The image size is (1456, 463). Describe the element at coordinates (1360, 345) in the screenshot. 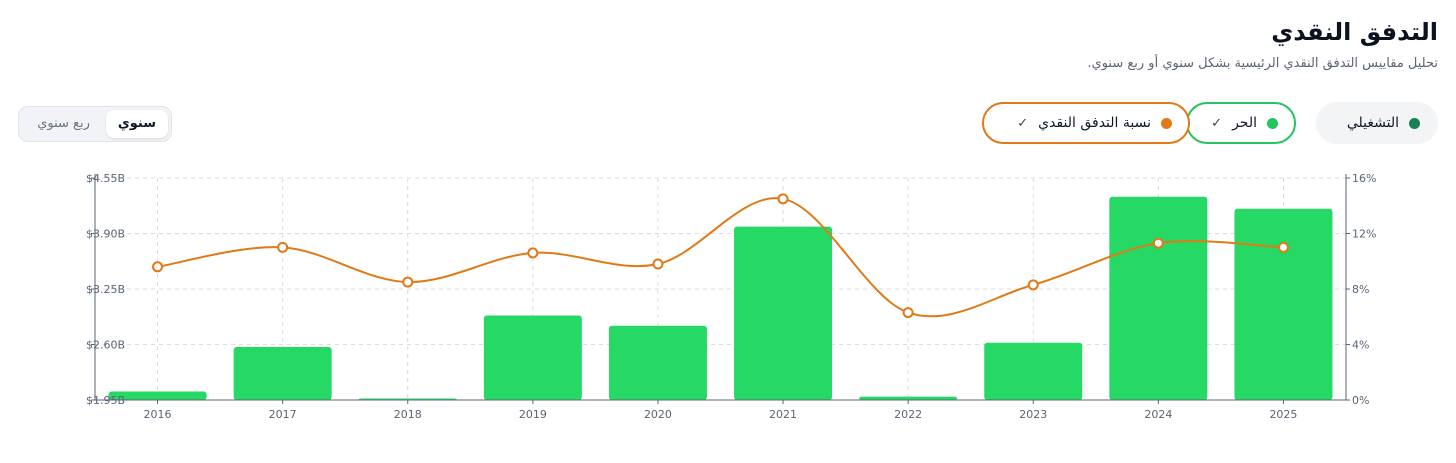

I see `y-right-tick-label: 4%` at that location.